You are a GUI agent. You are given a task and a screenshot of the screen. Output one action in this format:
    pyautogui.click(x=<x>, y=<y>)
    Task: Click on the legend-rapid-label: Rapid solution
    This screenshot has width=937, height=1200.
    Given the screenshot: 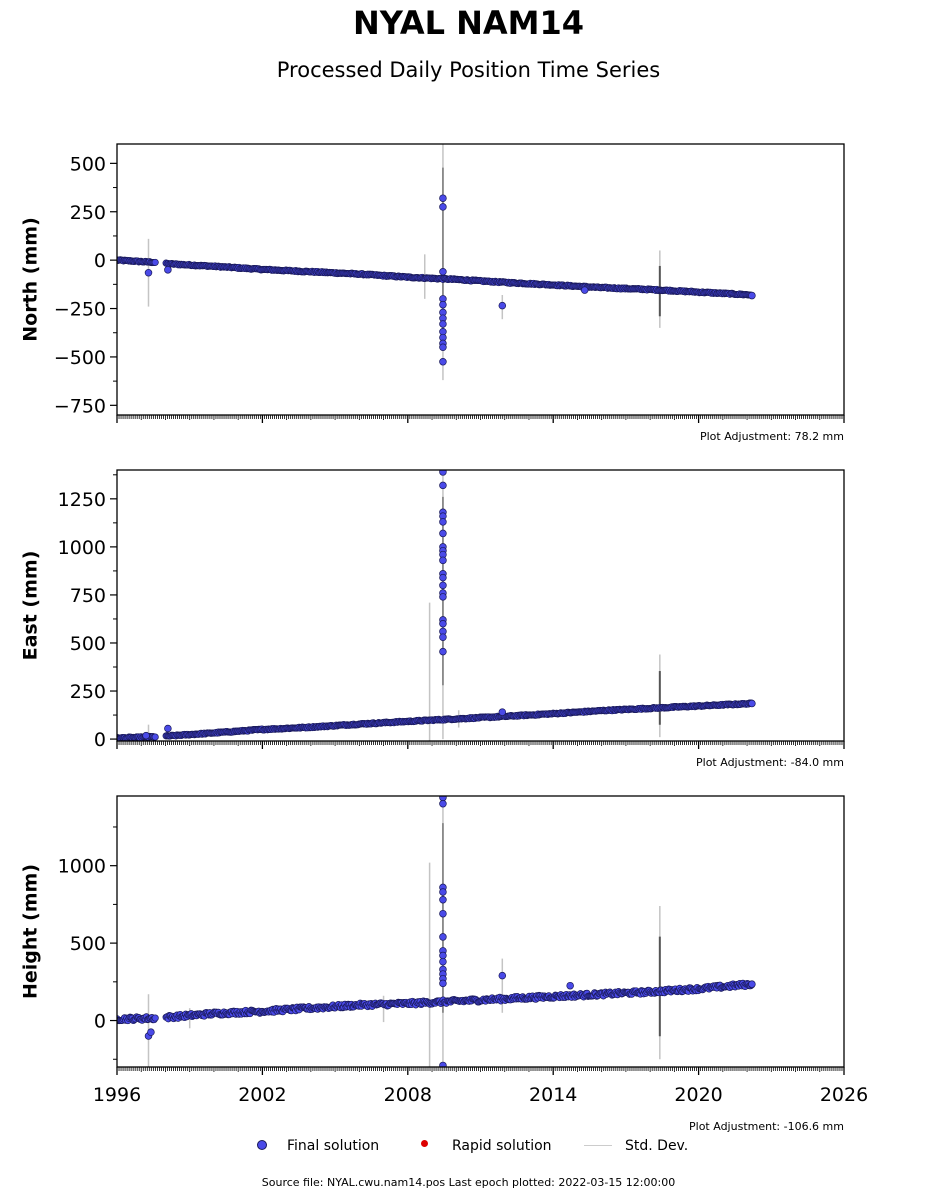 What is the action you would take?
    pyautogui.click(x=502, y=1146)
    